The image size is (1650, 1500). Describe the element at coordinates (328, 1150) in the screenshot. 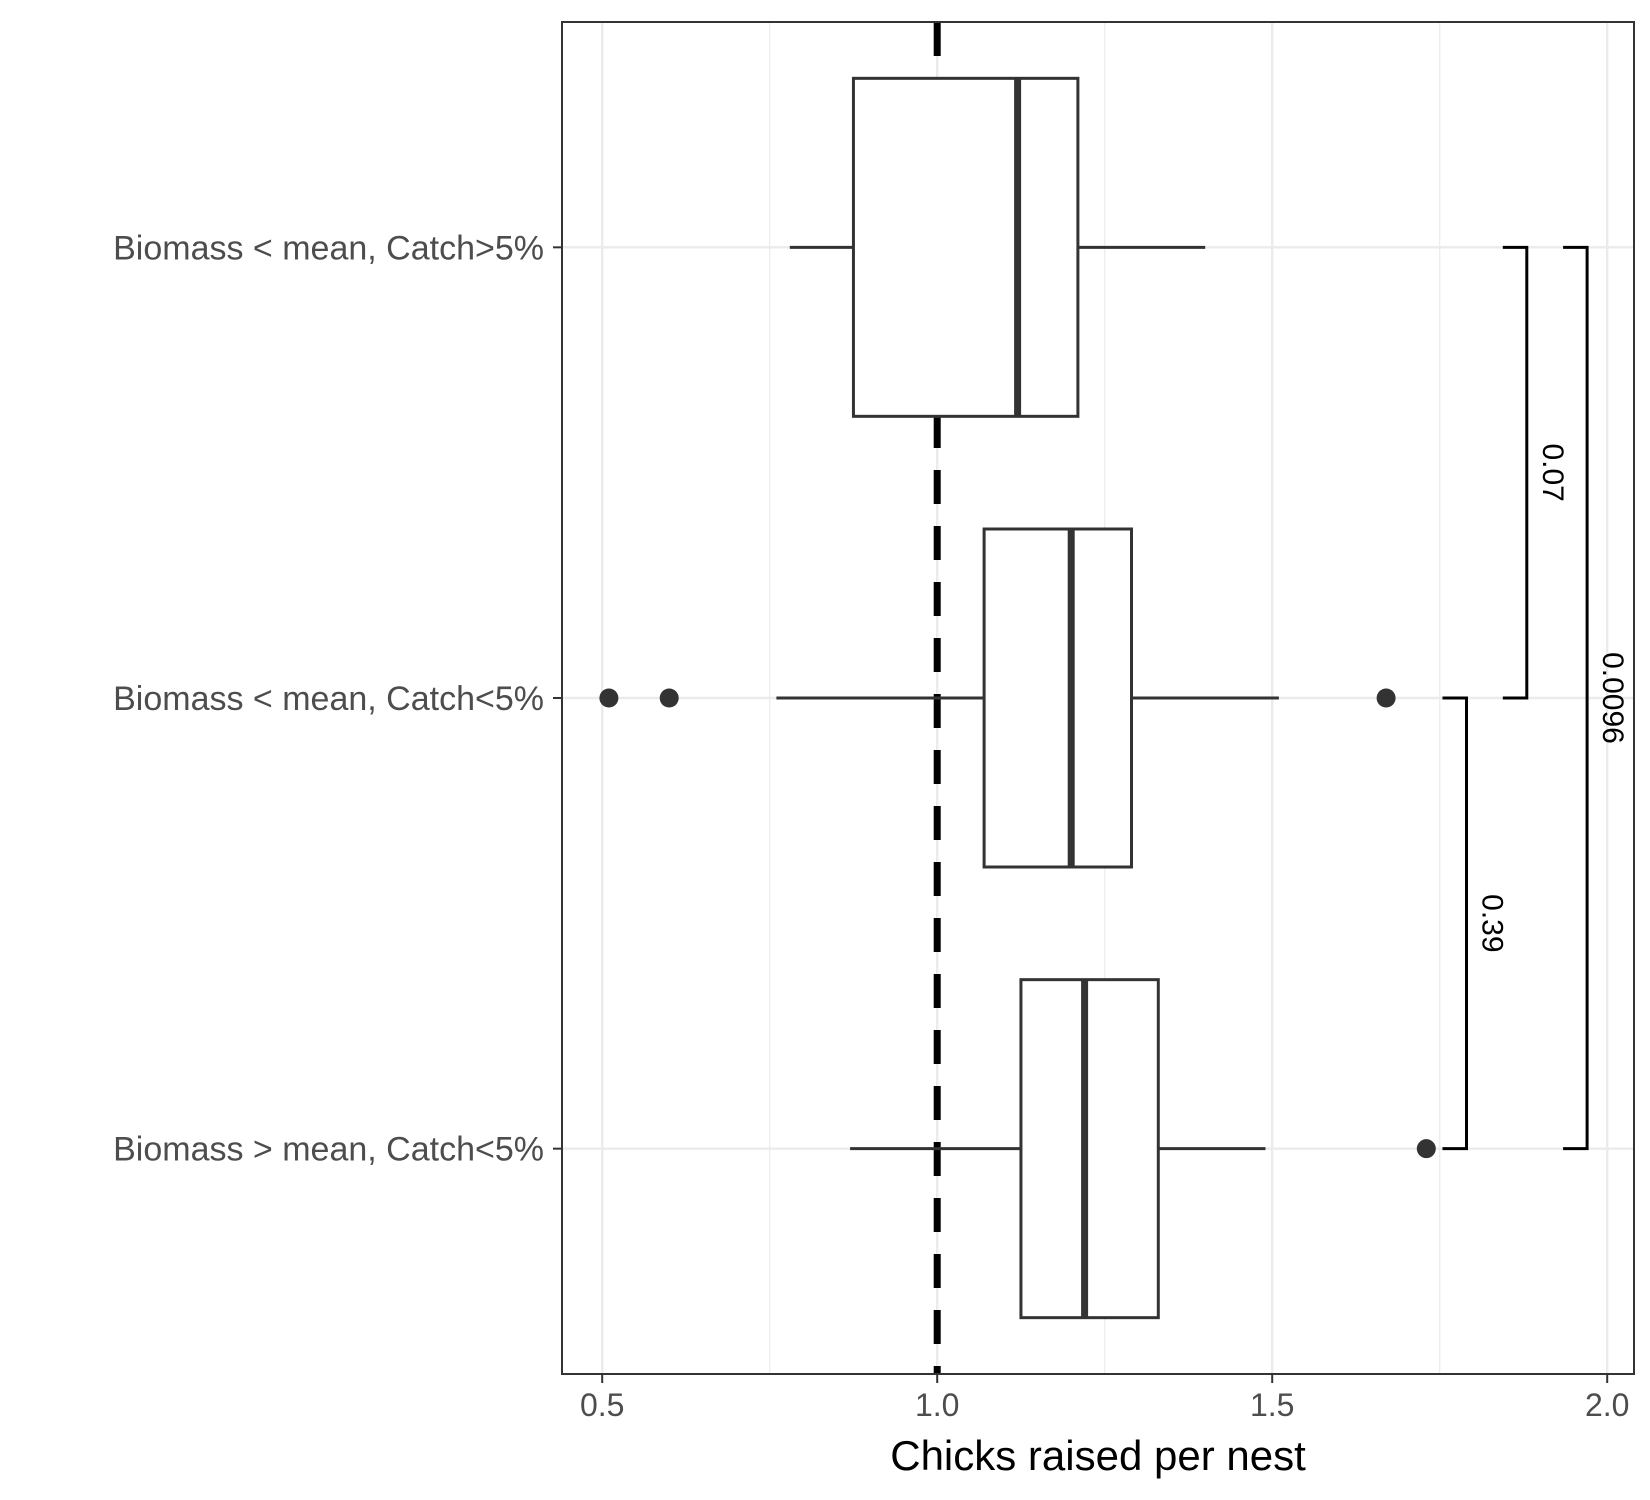

I see `category-label: Biomass > mean, Catch<5%` at that location.